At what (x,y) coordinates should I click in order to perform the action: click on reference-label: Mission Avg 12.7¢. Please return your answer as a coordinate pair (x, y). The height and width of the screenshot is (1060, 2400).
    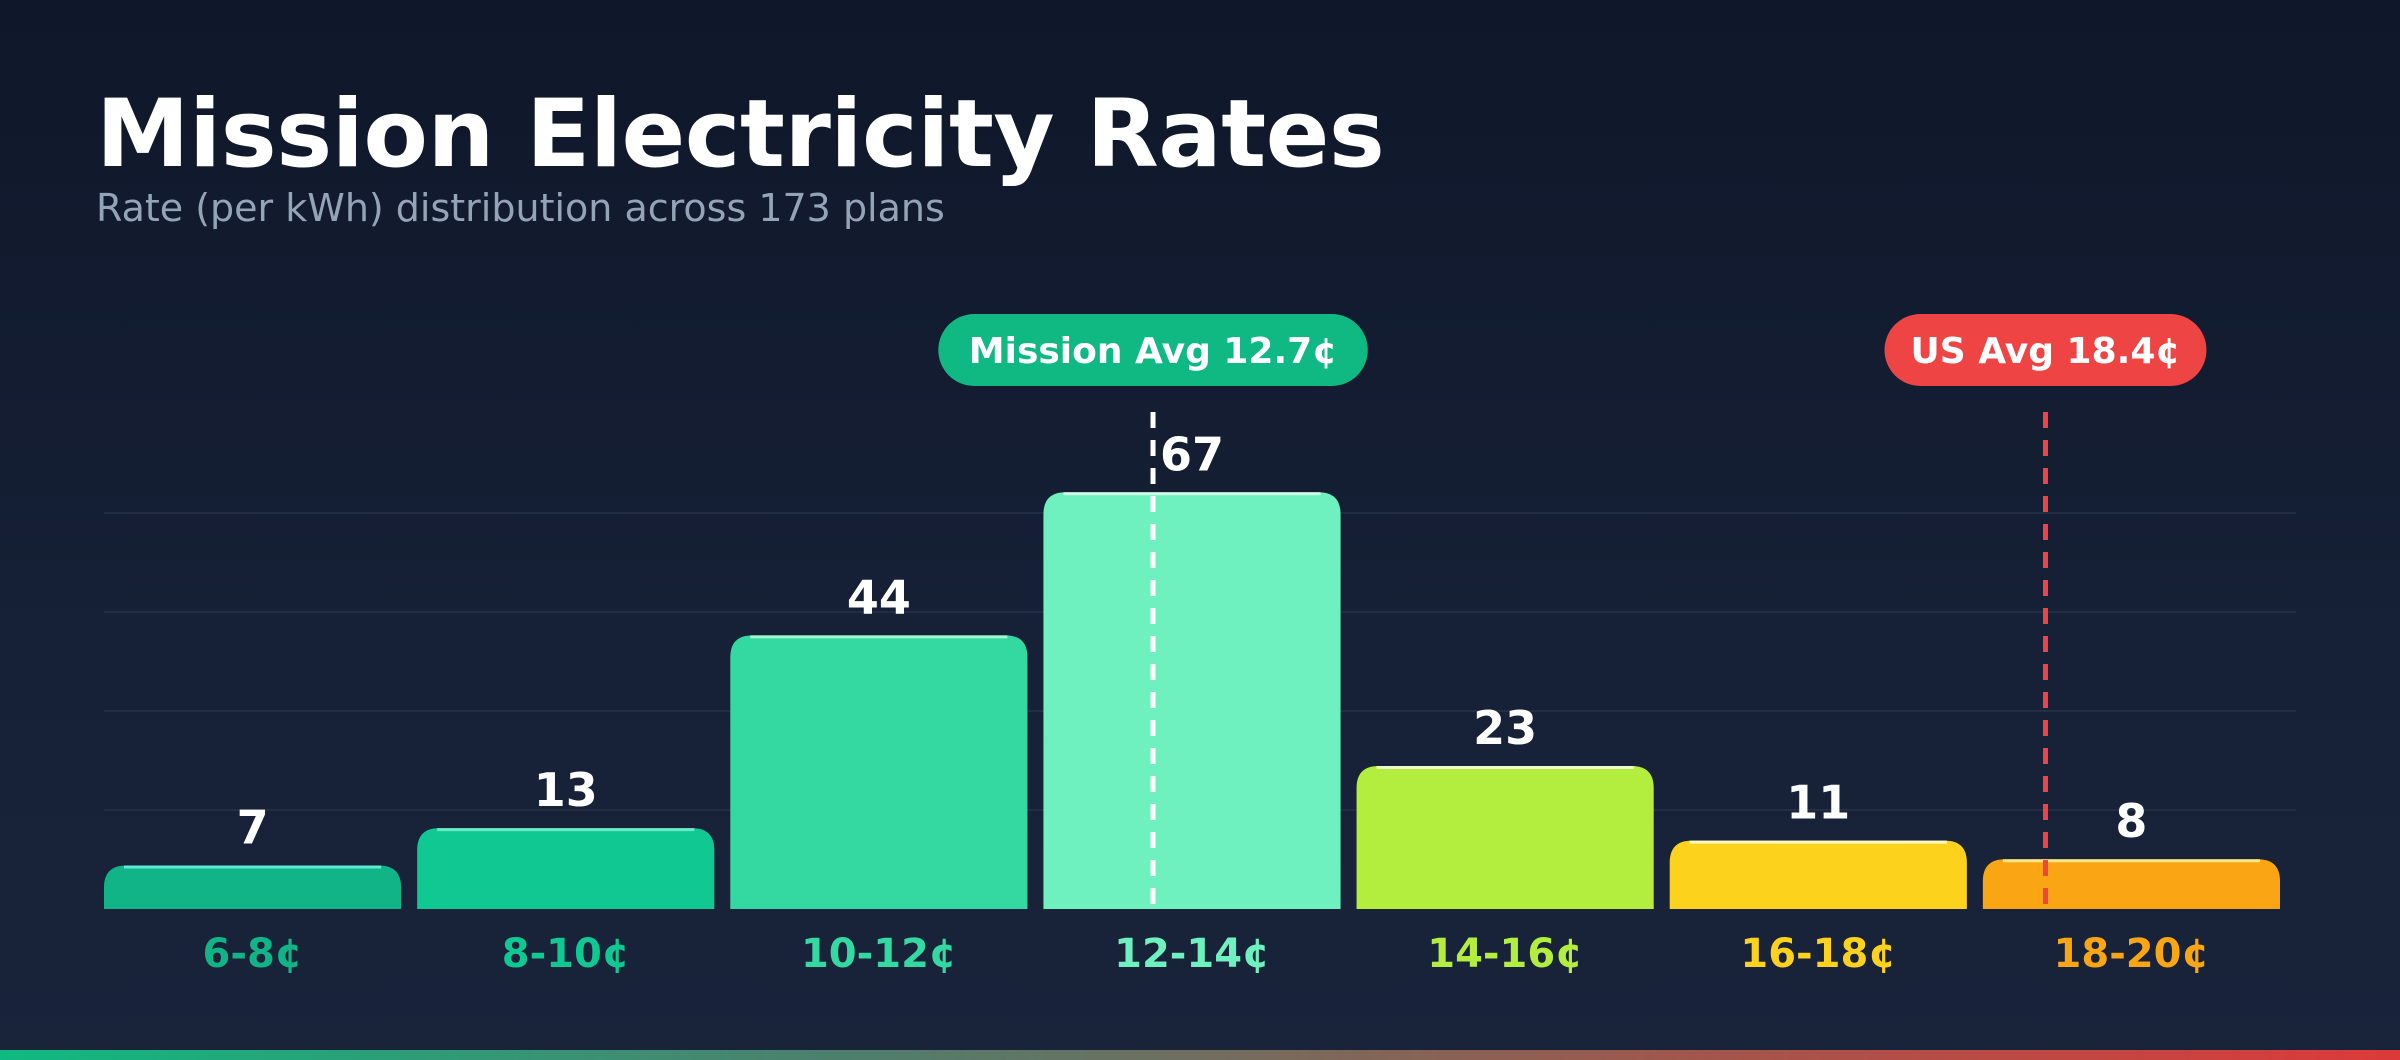
    Looking at the image, I should click on (1153, 351).